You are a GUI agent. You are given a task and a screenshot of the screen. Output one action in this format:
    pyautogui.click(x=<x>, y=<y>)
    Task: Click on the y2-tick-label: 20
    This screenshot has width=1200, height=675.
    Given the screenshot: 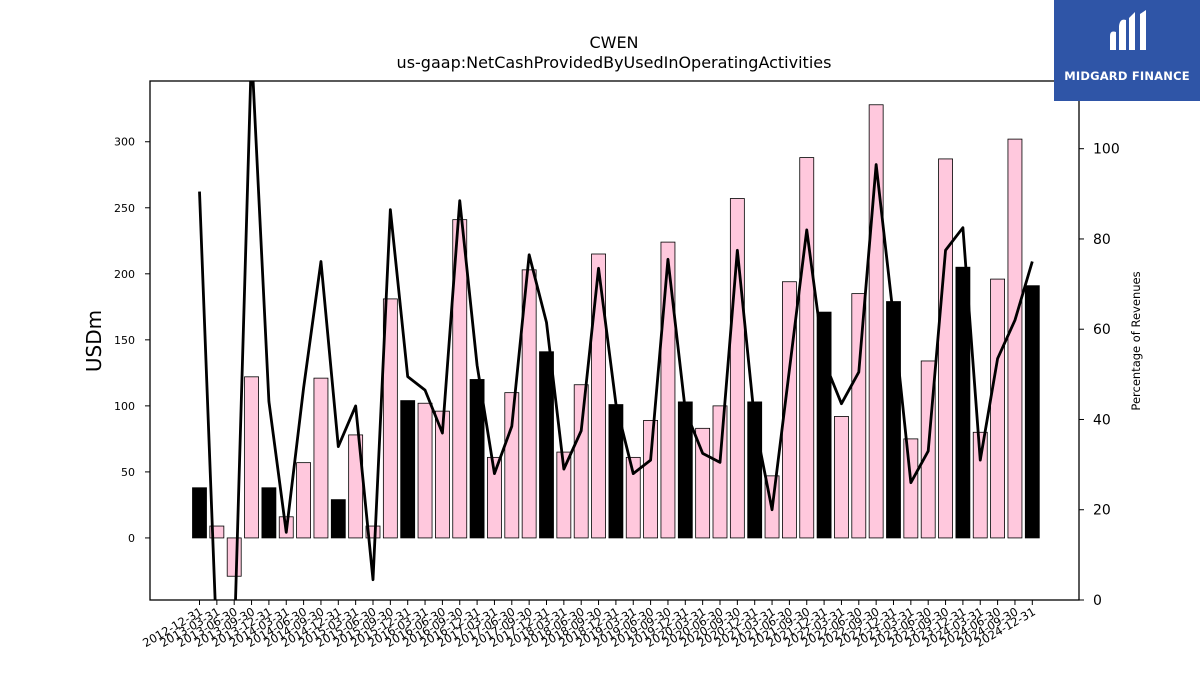 What is the action you would take?
    pyautogui.click(x=1102, y=511)
    